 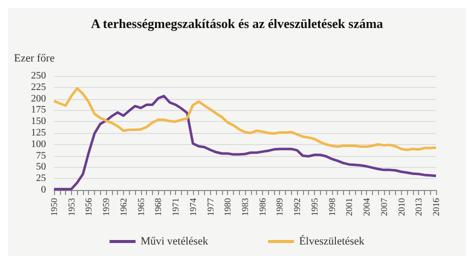 What do you see at coordinates (41, 167) in the screenshot?
I see `y-tick-label: 50` at bounding box center [41, 167].